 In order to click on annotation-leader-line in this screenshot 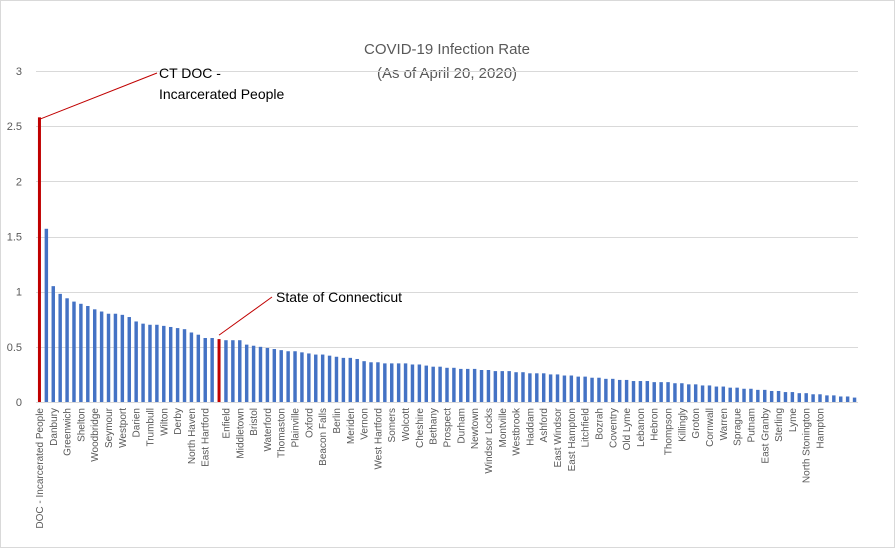, I will do `click(245, 316)`.